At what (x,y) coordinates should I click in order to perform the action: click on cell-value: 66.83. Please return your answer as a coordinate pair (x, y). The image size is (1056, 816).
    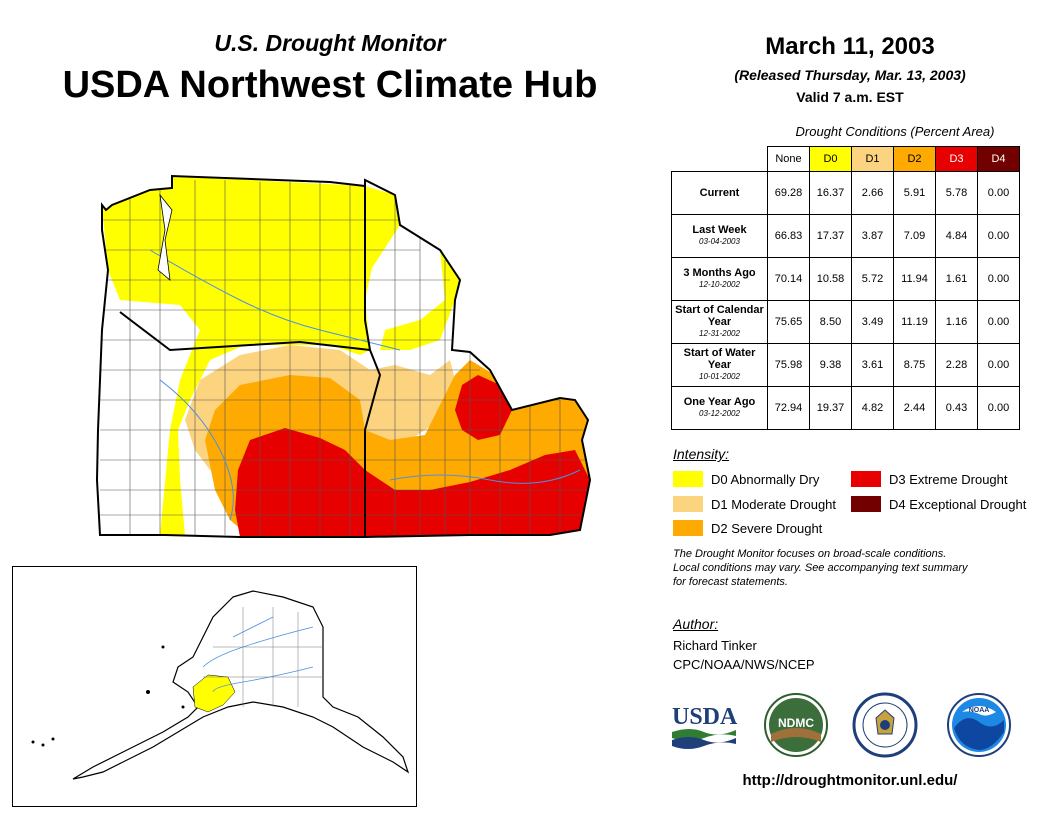
    Looking at the image, I should click on (788, 236).